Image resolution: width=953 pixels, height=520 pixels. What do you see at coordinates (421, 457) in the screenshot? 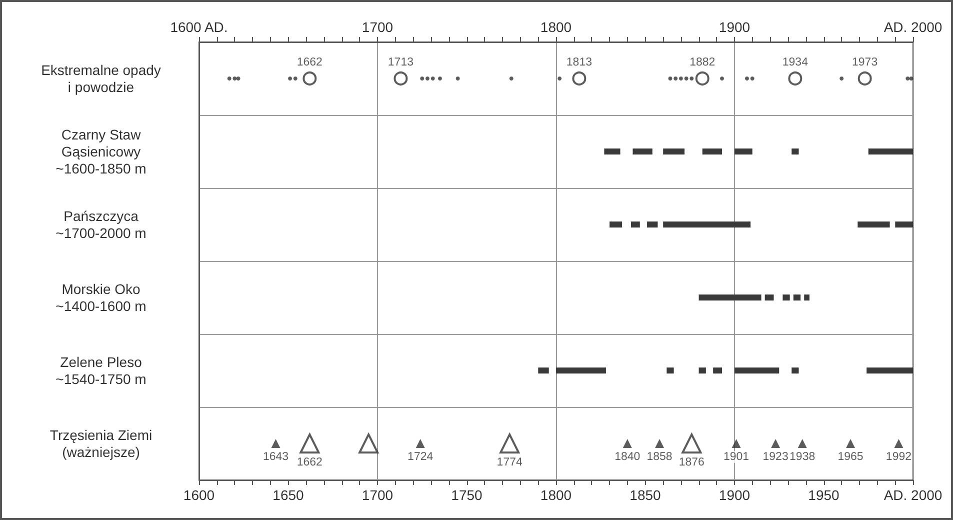
I see `data-label: 1724` at bounding box center [421, 457].